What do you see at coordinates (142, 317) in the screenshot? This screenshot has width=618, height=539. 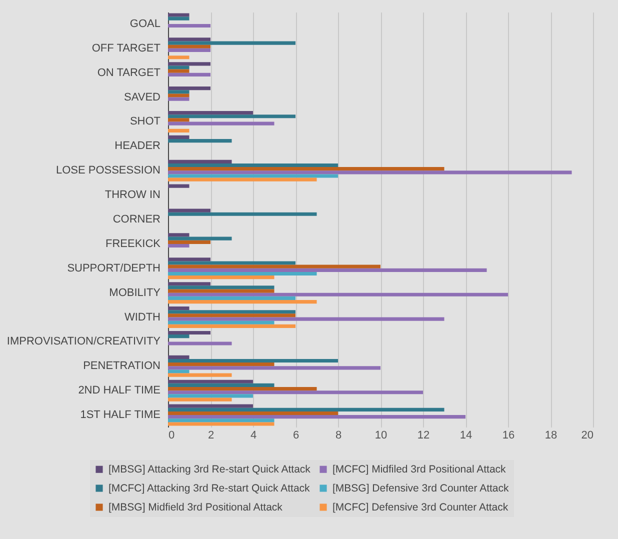 I see `y-tick-label: WIDTH` at bounding box center [142, 317].